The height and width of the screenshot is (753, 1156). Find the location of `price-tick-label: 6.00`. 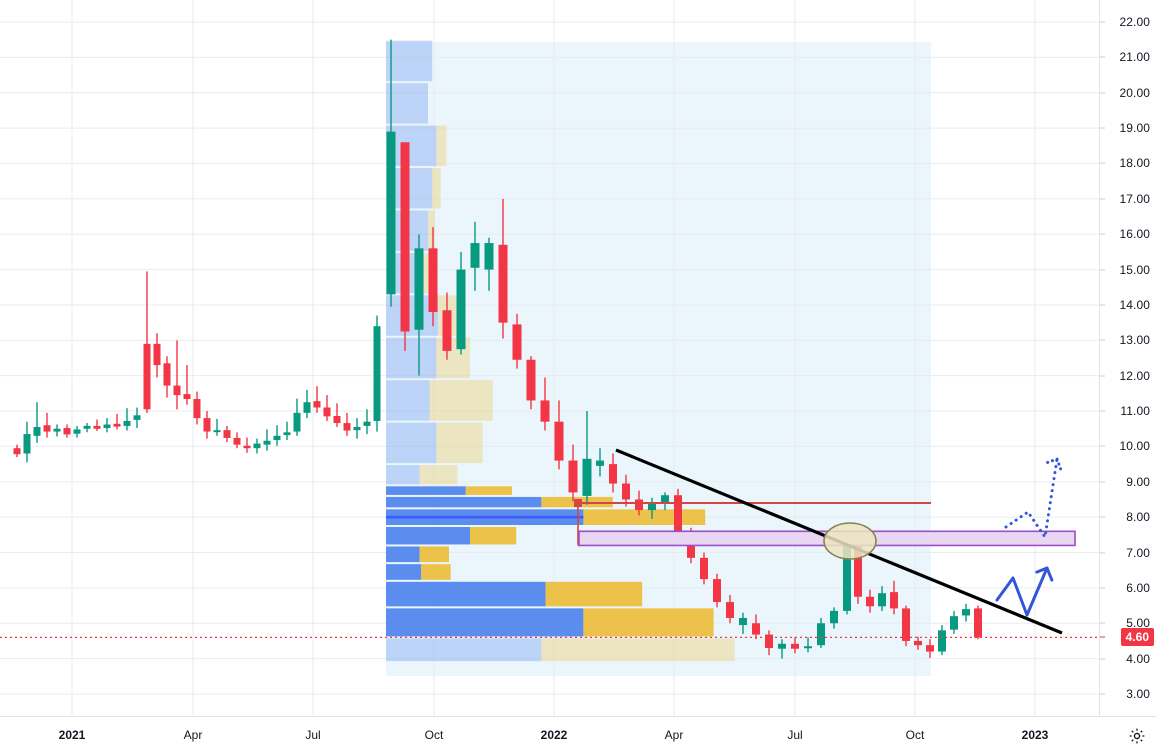

price-tick-label: 6.00 is located at coordinates (1138, 587).